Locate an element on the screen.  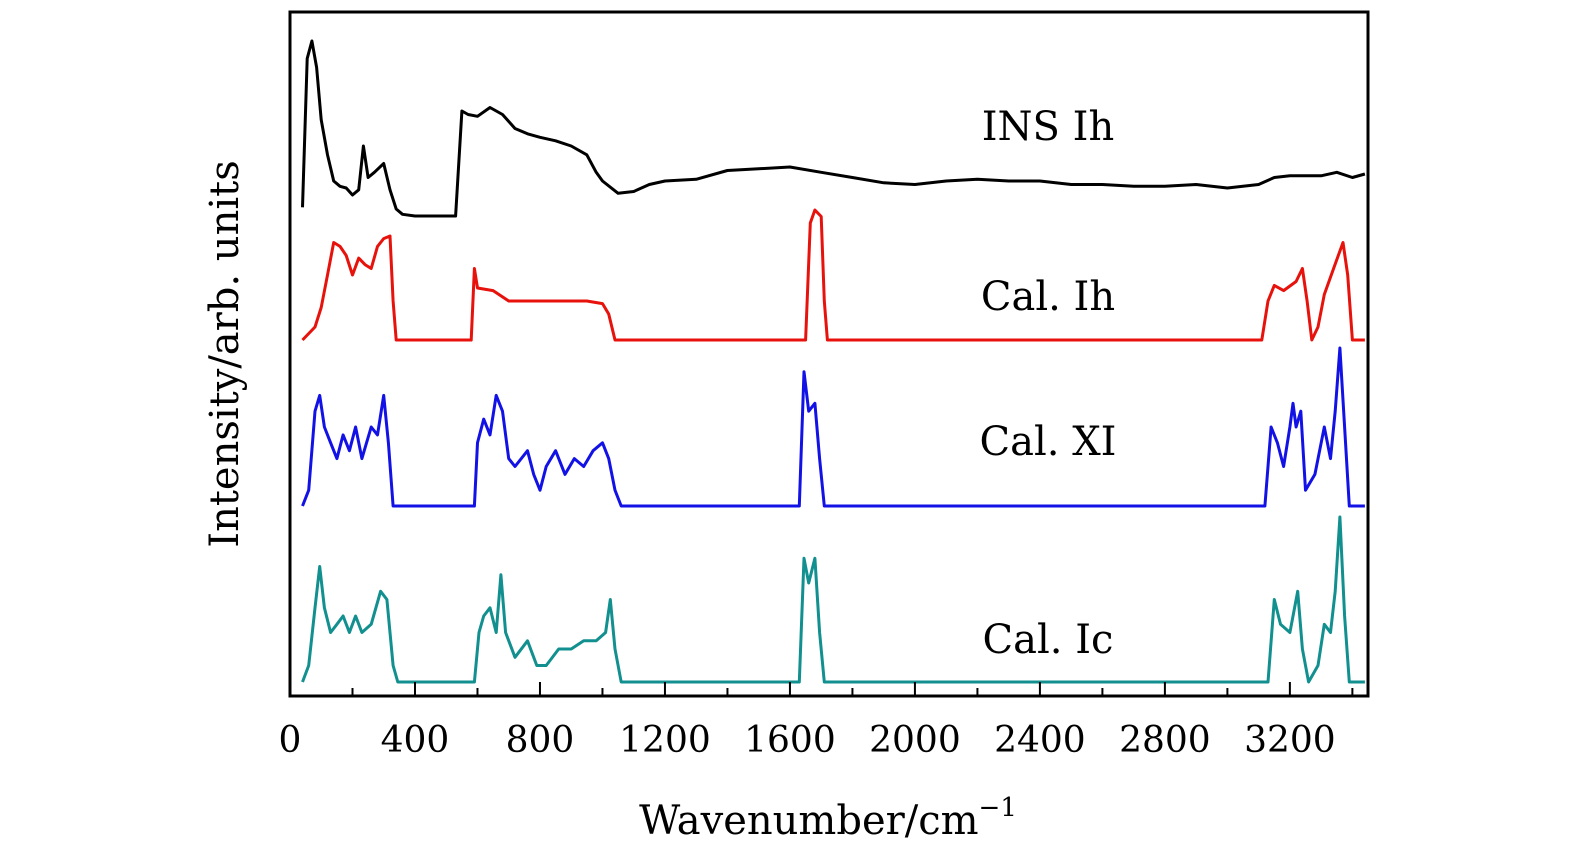
series-label-2: Cal. XI is located at coordinates (1048, 442).